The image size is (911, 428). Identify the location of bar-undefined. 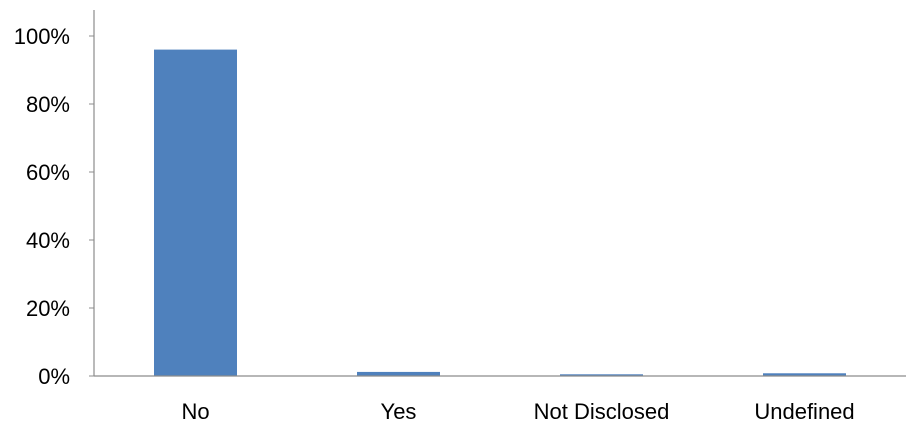
(804, 374).